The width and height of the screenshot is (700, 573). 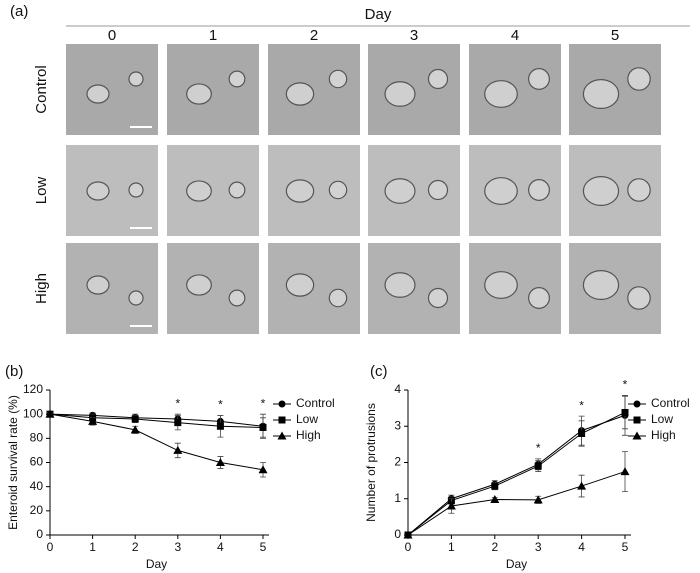 What do you see at coordinates (213, 35) in the screenshot?
I see `column-label: 1` at bounding box center [213, 35].